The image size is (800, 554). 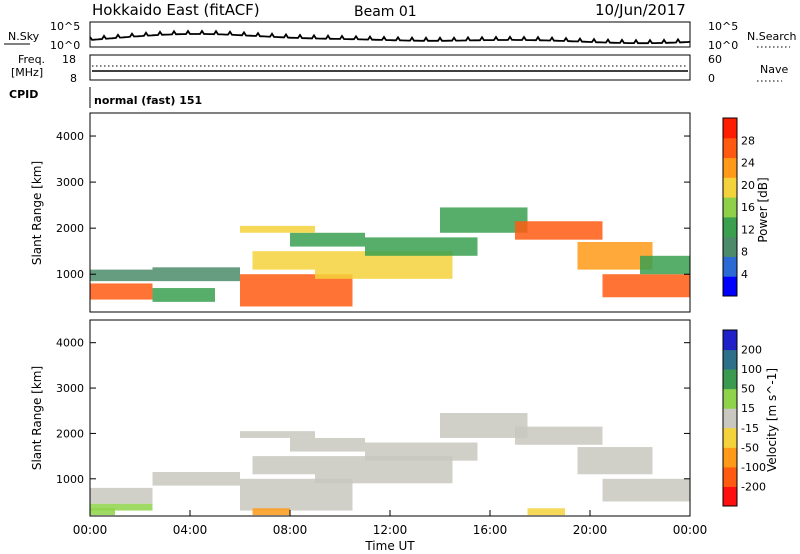 What do you see at coordinates (753, 486) in the screenshot?
I see `colorbar-tick-label: -200` at bounding box center [753, 486].